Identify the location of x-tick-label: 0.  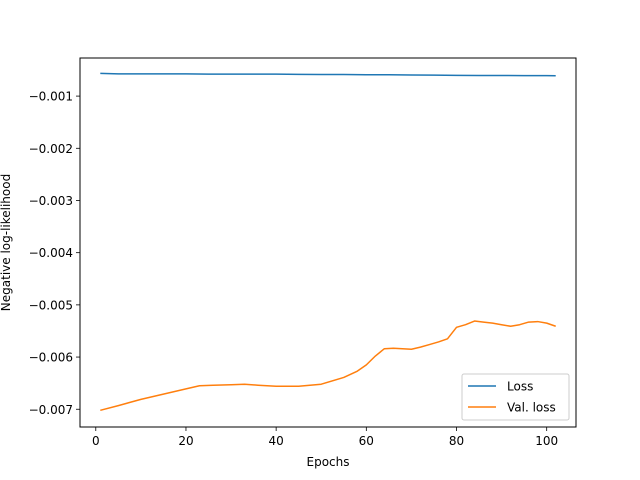
(96, 441).